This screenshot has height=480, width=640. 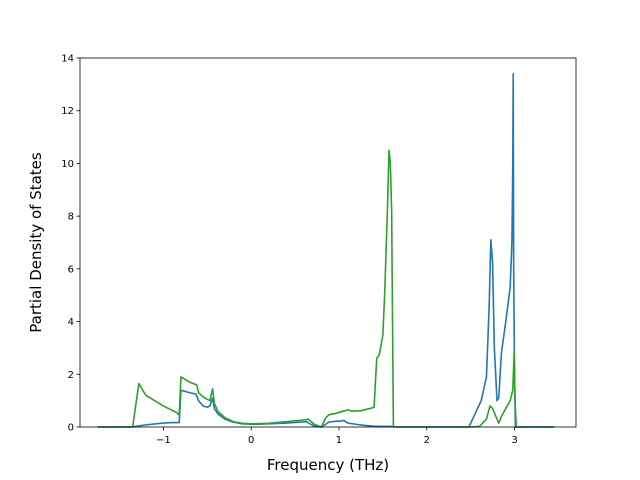 I want to click on x-axis-label: Frequency (THz), so click(x=328, y=465).